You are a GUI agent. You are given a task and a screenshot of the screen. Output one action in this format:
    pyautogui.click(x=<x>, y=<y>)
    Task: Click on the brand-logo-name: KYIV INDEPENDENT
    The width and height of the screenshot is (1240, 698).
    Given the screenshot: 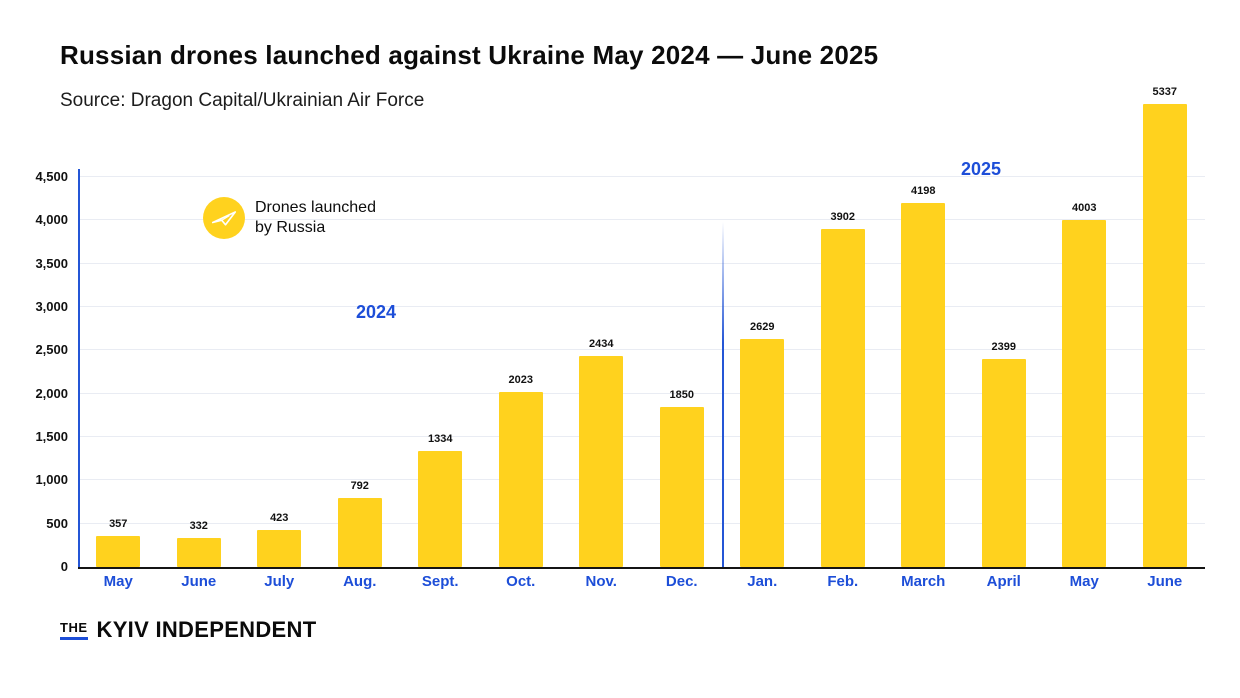 What is the action you would take?
    pyautogui.click(x=206, y=629)
    